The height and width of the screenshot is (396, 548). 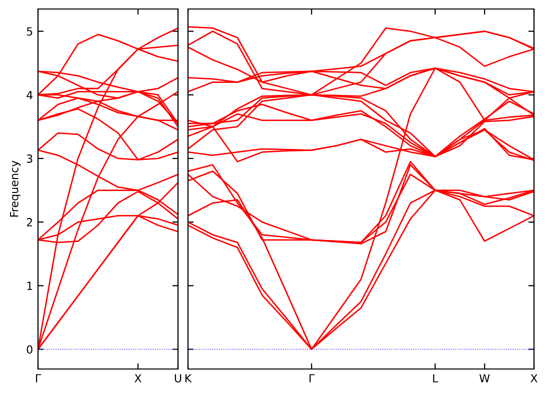 I want to click on x-tick-label: K, so click(x=188, y=378).